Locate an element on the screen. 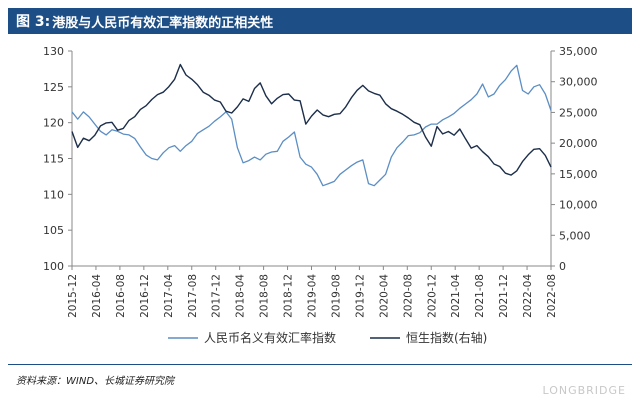 Image resolution: width=640 pixels, height=410 pixels. x-tick-label: 2021-04 is located at coordinates (456, 296).